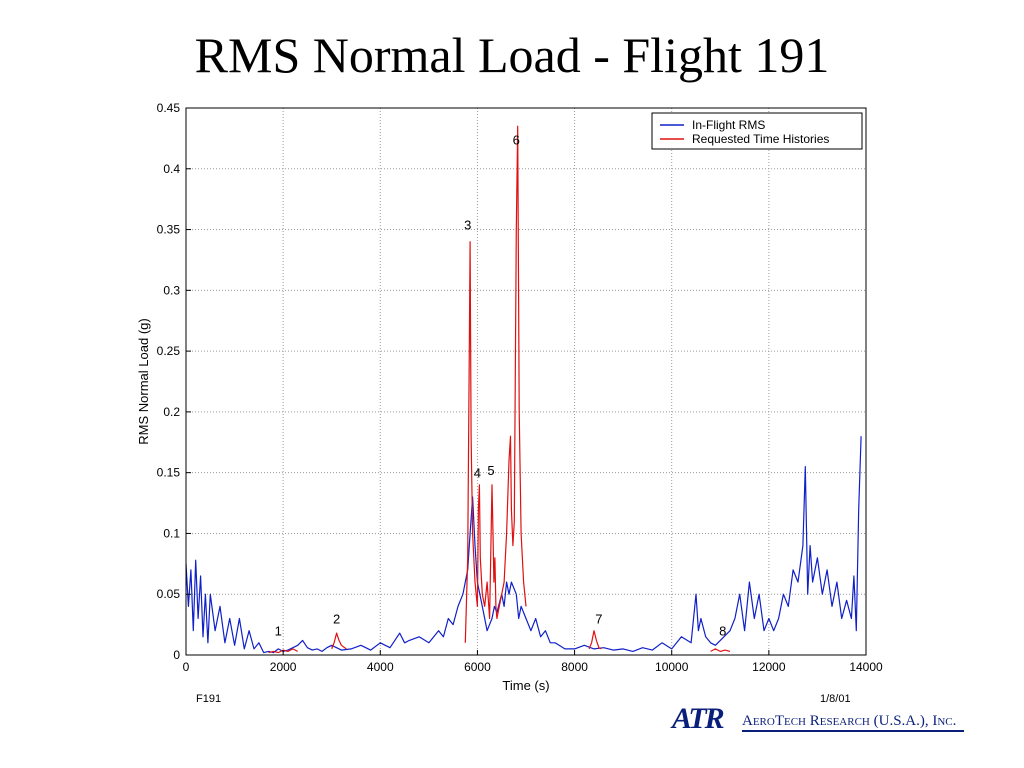 This screenshot has width=1024, height=768. Describe the element at coordinates (169, 594) in the screenshot. I see `y-tick-label: 0.05` at that location.